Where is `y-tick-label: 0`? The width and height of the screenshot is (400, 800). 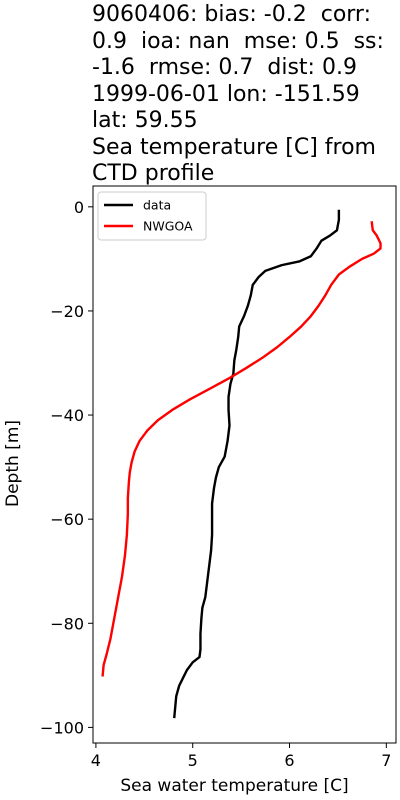 y-tick-label: 0 is located at coordinates (79, 207).